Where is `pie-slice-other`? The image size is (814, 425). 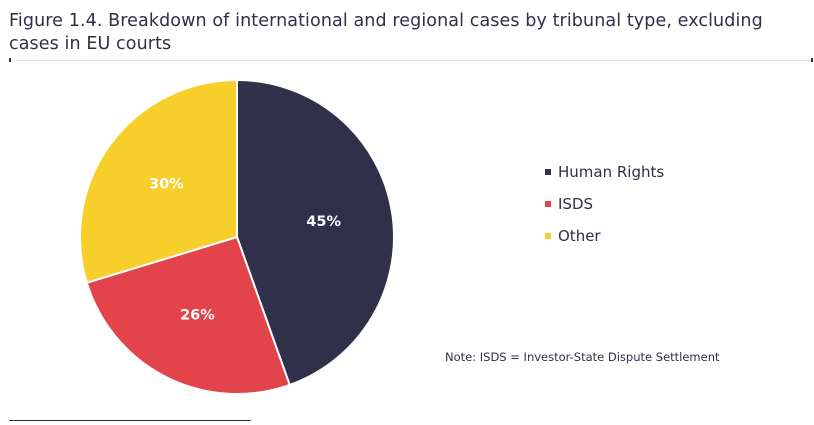 pie-slice-other is located at coordinates (158, 181).